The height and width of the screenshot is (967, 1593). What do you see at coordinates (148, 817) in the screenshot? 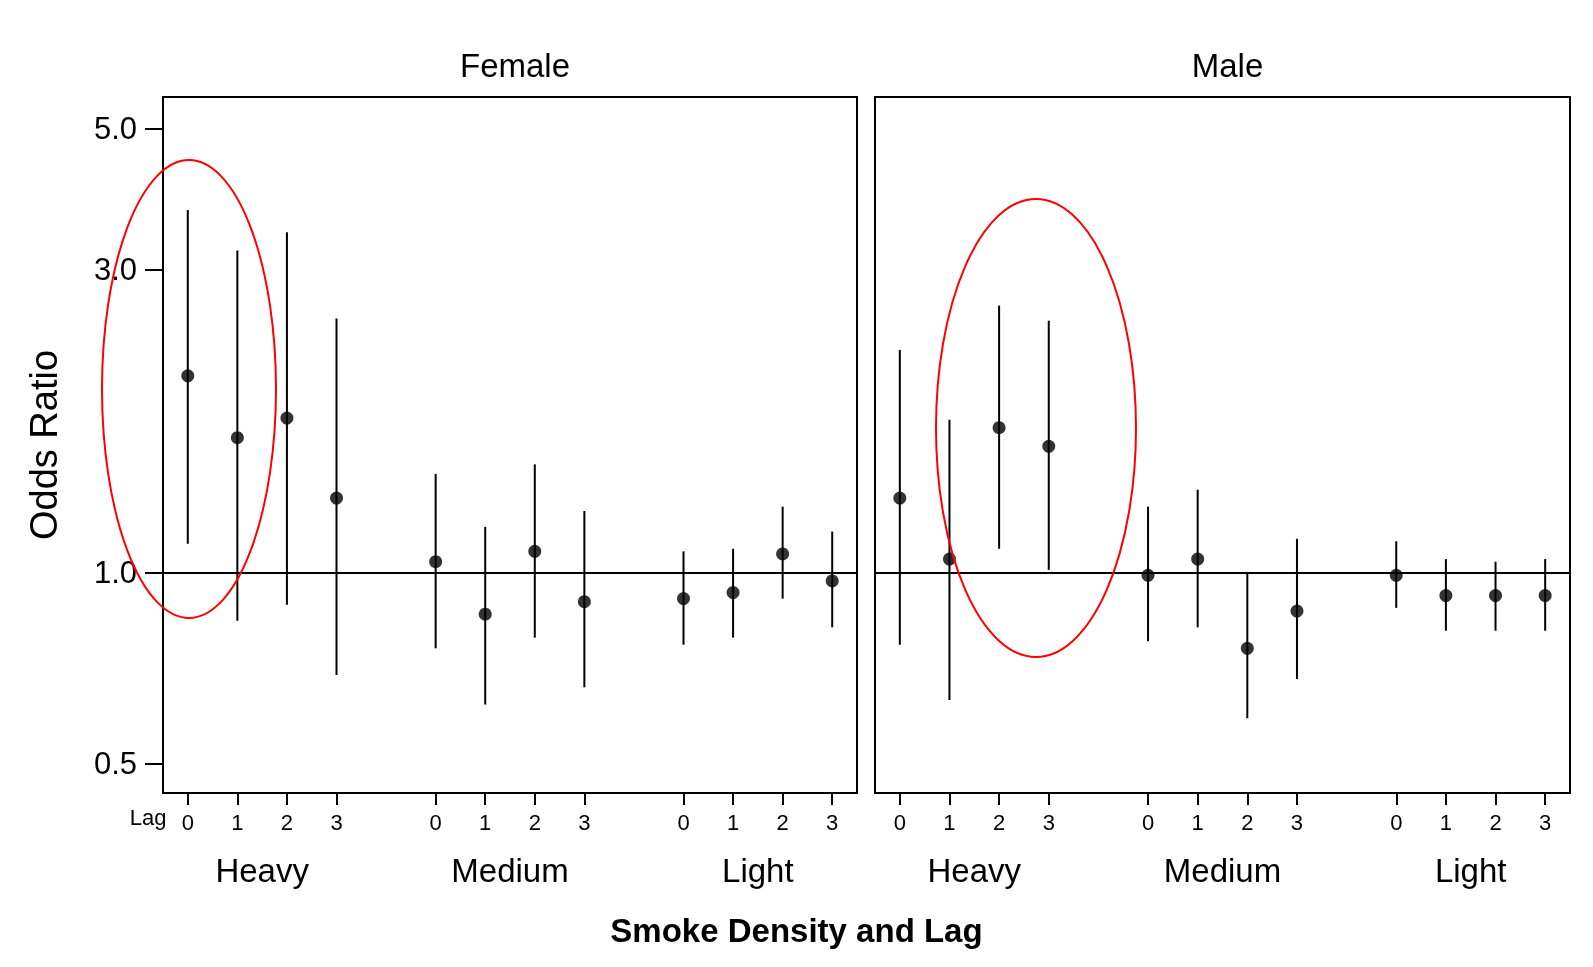
I see `text: Lag` at bounding box center [148, 817].